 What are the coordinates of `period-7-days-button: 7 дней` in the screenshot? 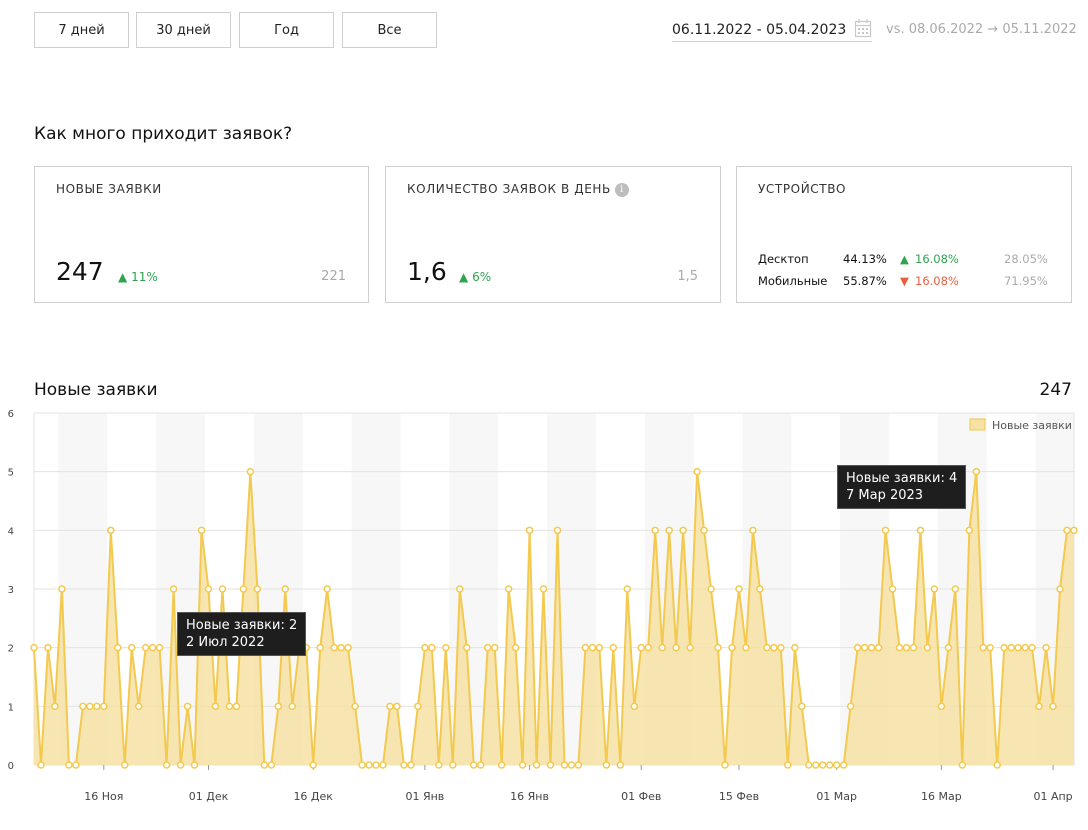 It's located at (81, 30).